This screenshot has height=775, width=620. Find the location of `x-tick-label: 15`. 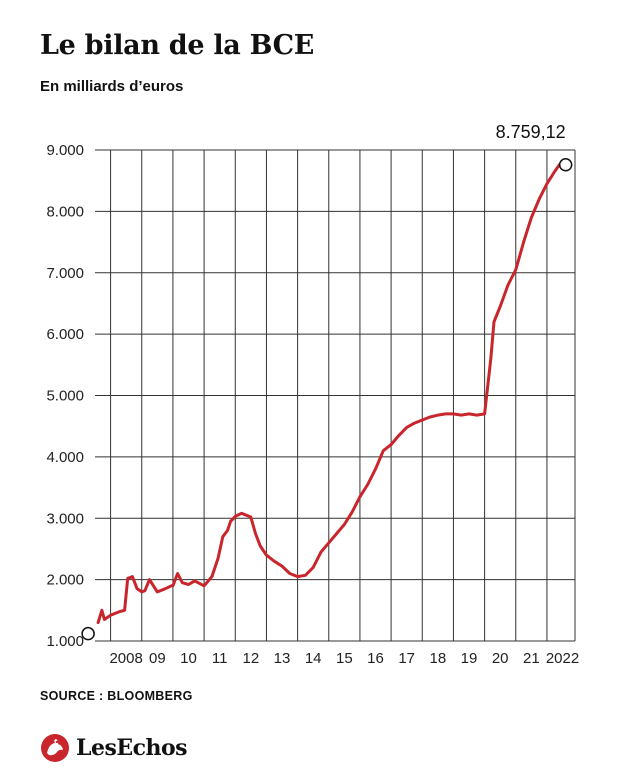

x-tick-label: 15 is located at coordinates (344, 658).